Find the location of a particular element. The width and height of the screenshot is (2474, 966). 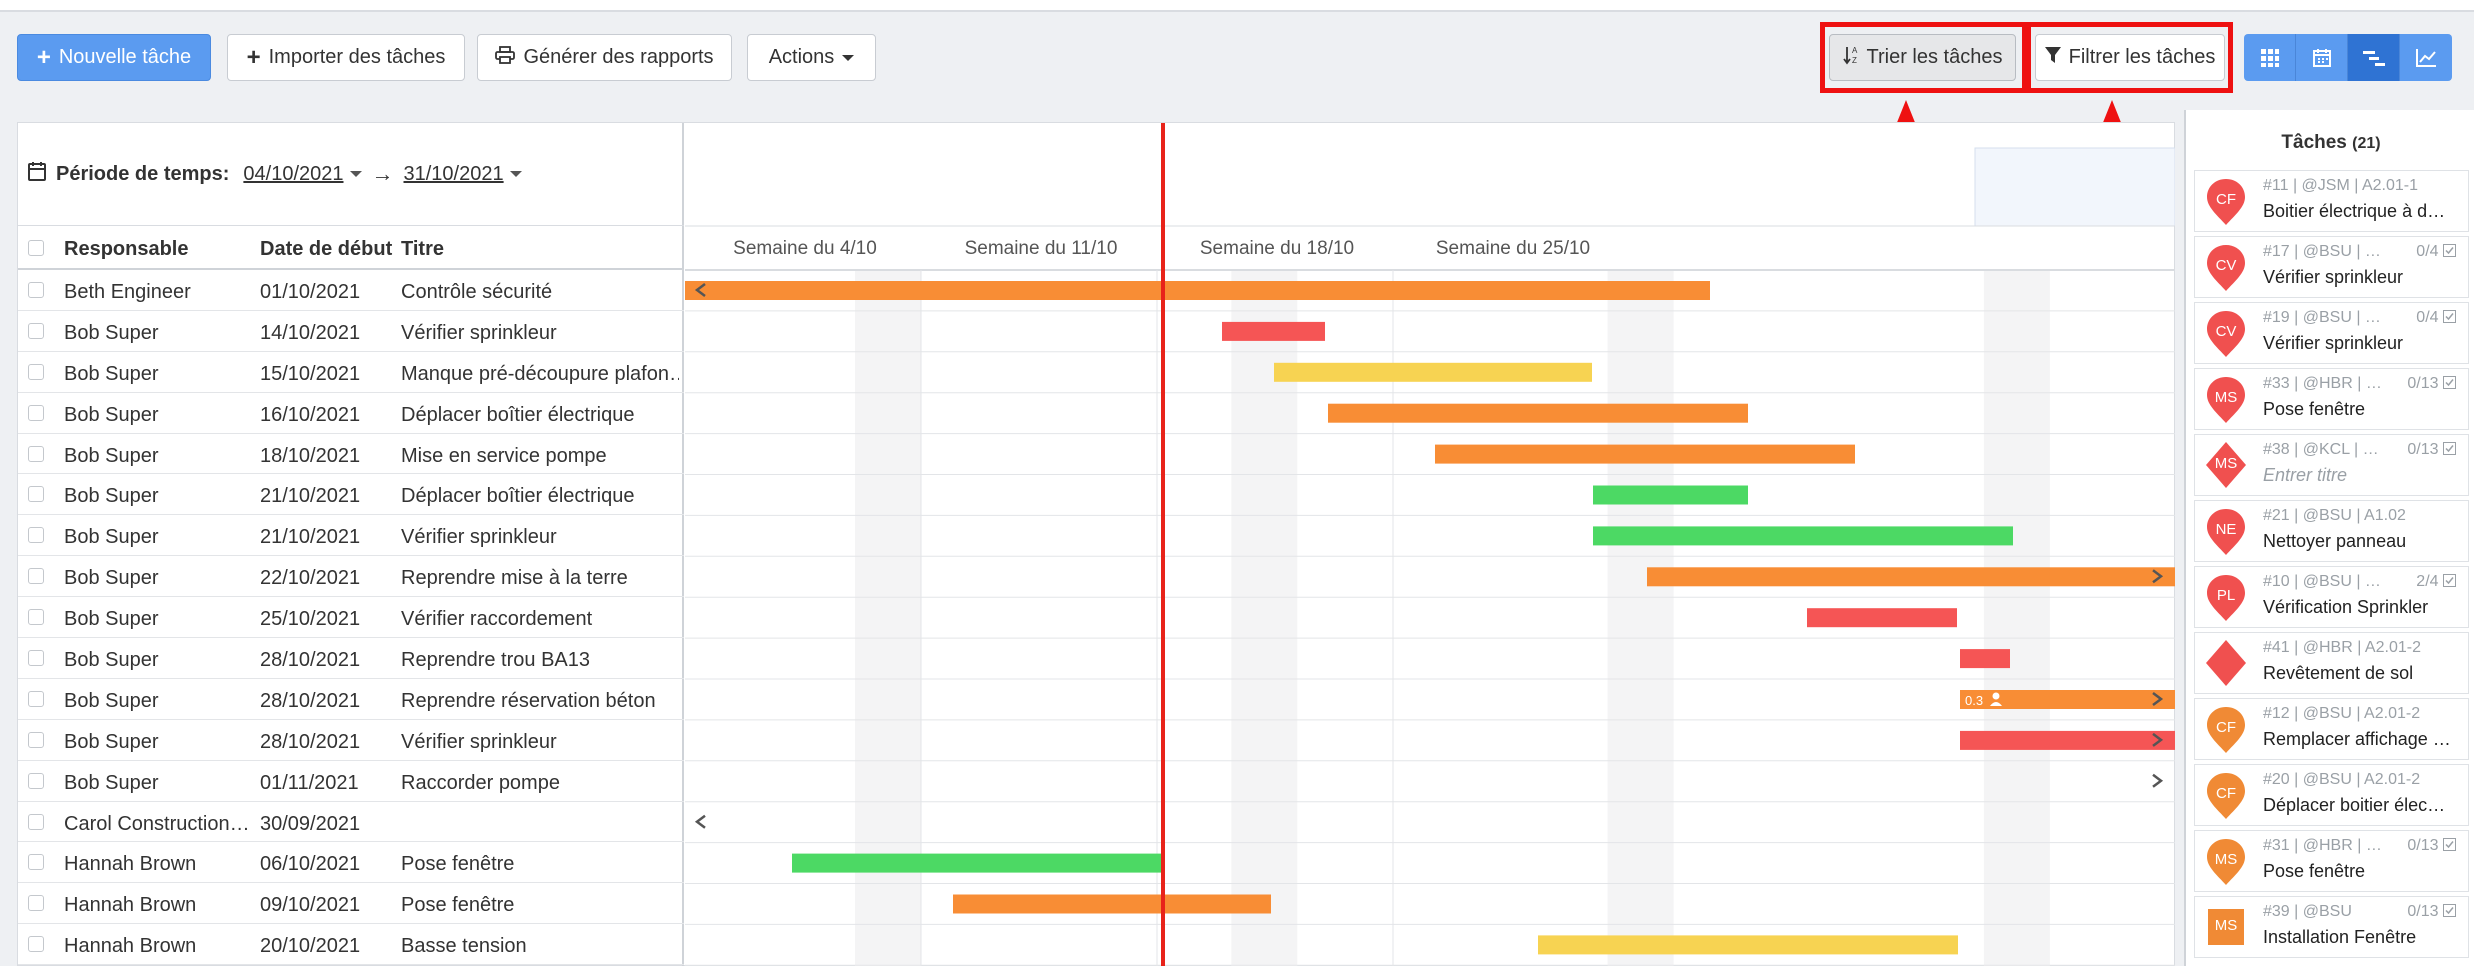

task-progress: 0/4 is located at coordinates (2436, 318).